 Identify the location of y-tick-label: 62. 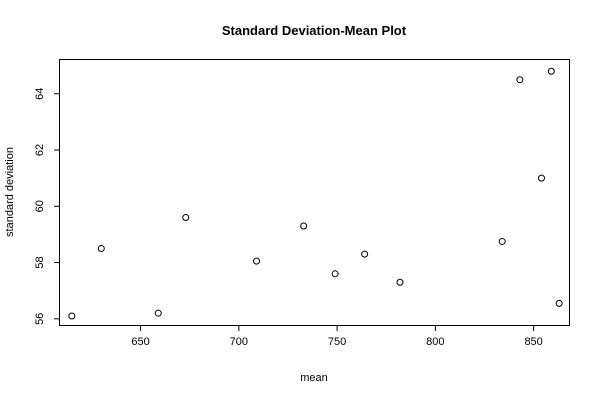
(40, 150).